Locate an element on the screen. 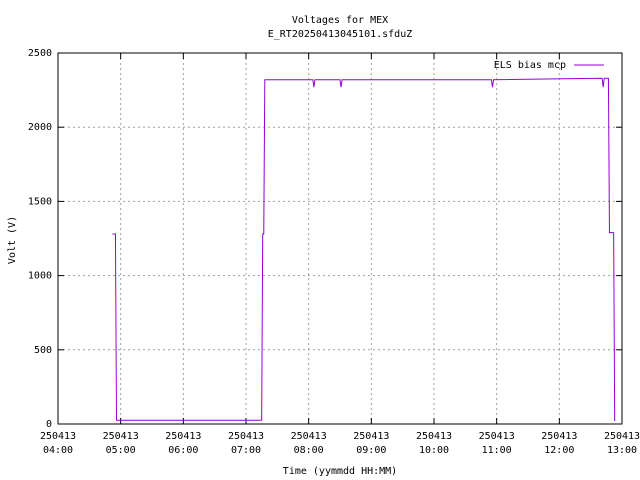  y-tick-label: 0 is located at coordinates (49, 424).